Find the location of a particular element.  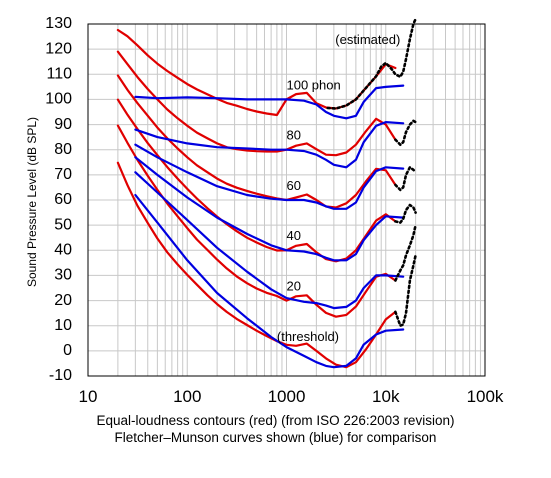

curve-annotation: 80 is located at coordinates (294, 135).